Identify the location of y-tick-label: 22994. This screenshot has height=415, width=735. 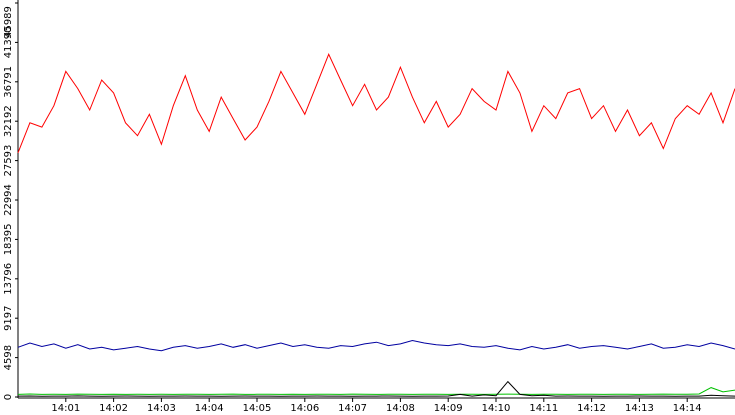
(8, 200).